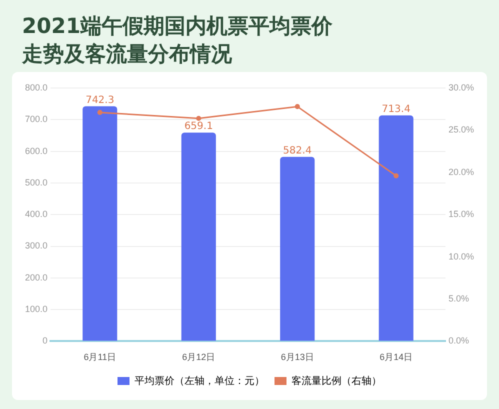 The image size is (499, 409). What do you see at coordinates (36, 214) in the screenshot?
I see `y-tick-label: 400.0` at bounding box center [36, 214].